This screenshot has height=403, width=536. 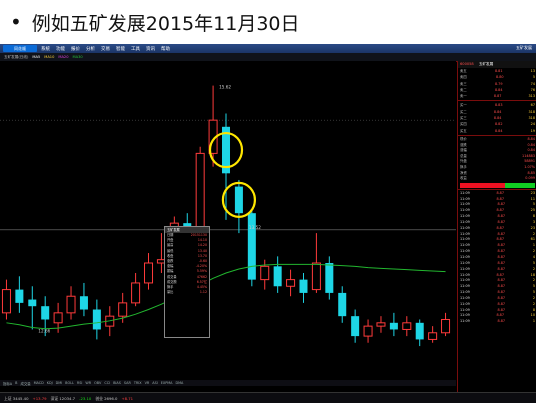 I want to click on index-sh: 上证 3445.40, so click(x=16, y=398).